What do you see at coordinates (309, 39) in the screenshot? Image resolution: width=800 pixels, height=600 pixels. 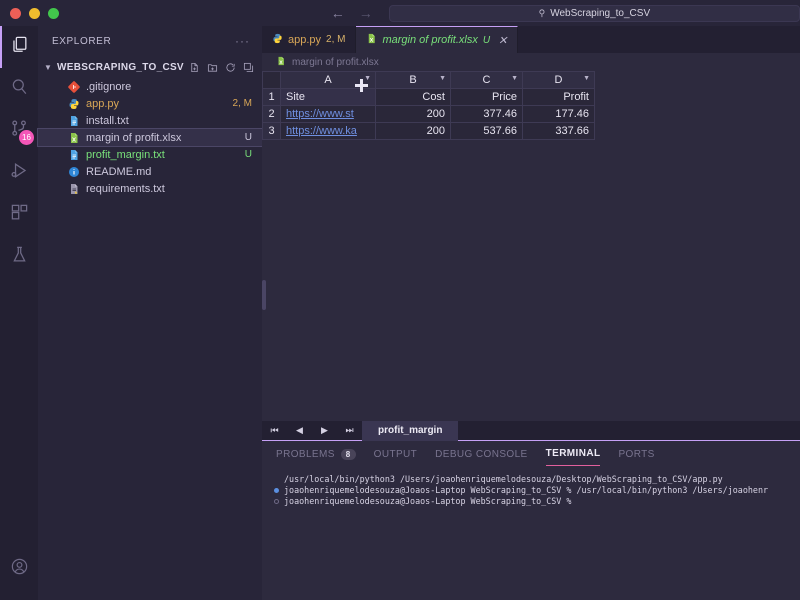 I see `tab-app-py: app.py 2, M` at bounding box center [309, 39].